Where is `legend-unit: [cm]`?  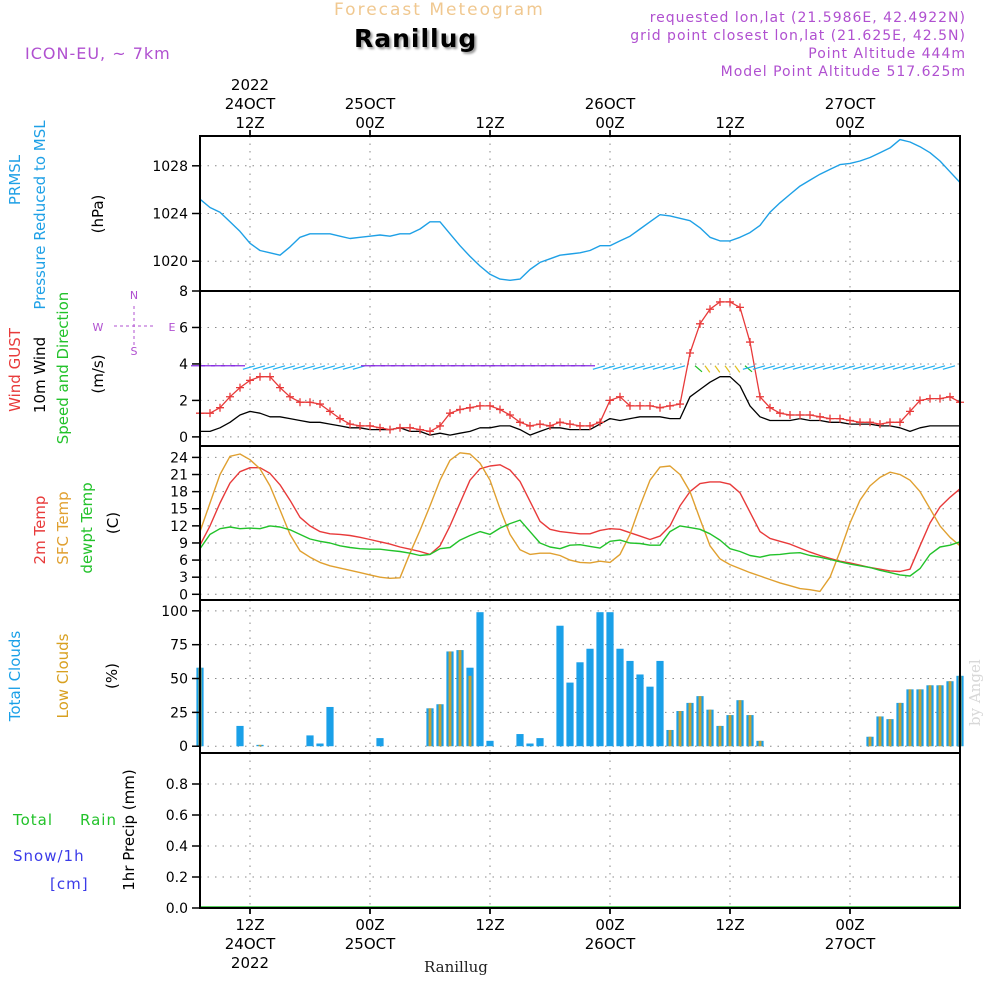 legend-unit: [cm] is located at coordinates (69, 884).